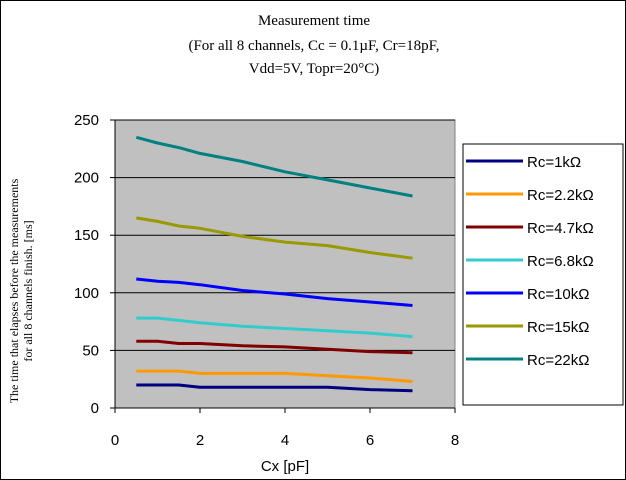 The image size is (626, 480). What do you see at coordinates (314, 21) in the screenshot?
I see `chart-title: Measurement time` at bounding box center [314, 21].